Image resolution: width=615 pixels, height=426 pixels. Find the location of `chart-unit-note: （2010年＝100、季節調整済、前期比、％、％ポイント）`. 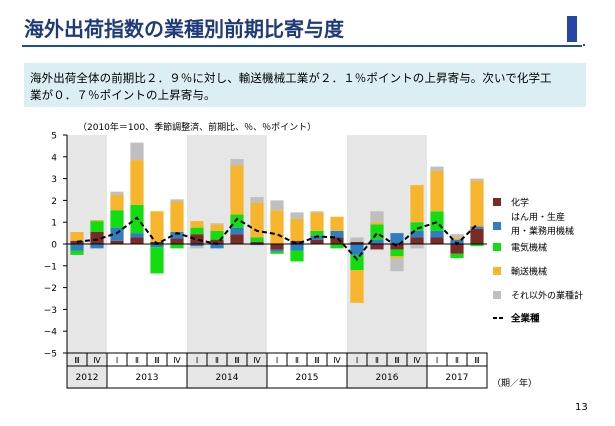

chart-unit-note: （2010年＝100、季節調整済、前期比、％、％ポイント） is located at coordinates (197, 127).